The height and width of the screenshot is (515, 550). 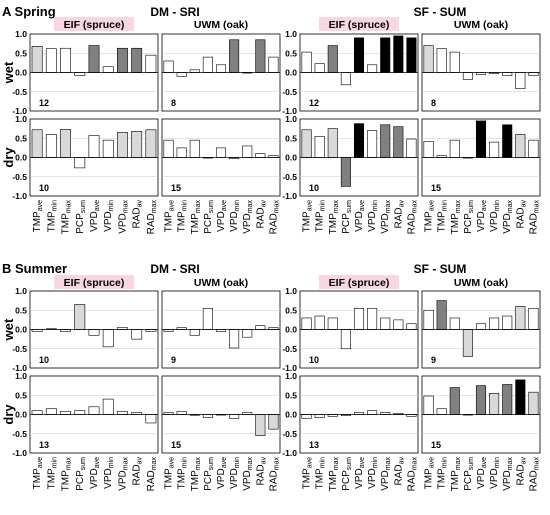 I want to click on species-highlight, so click(x=359, y=24).